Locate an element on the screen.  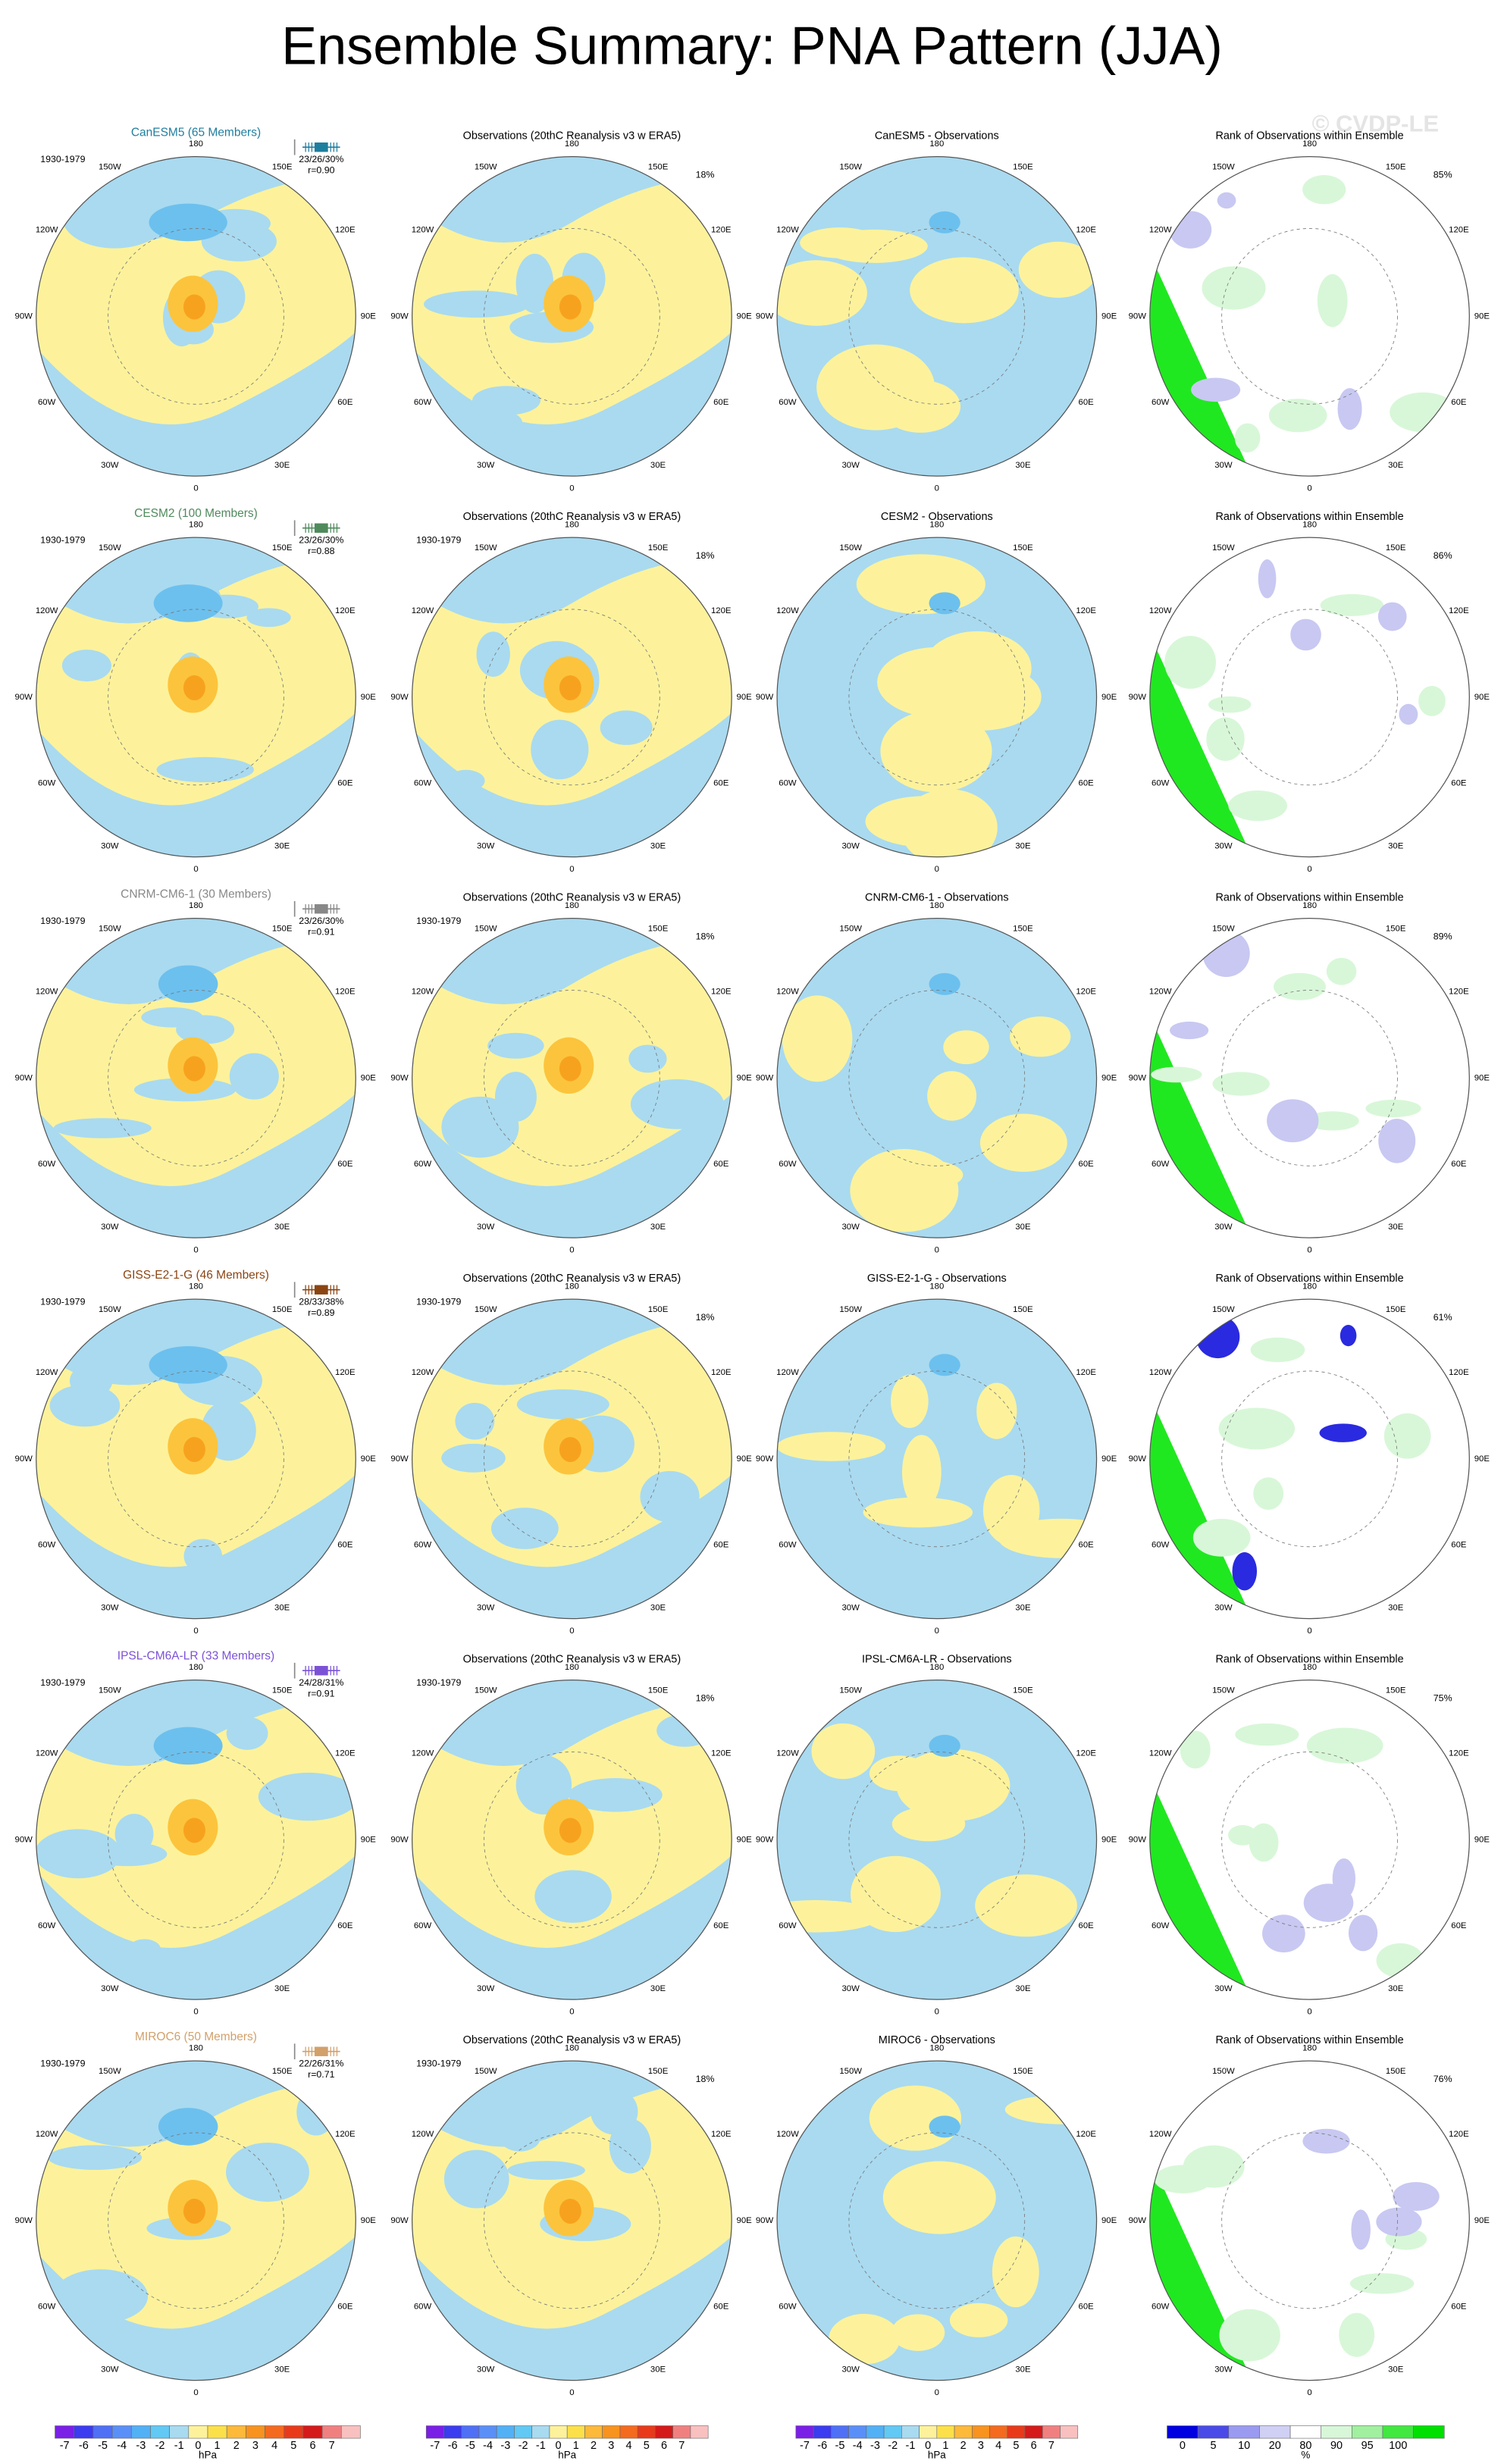
map is located at coordinates (196, 697).